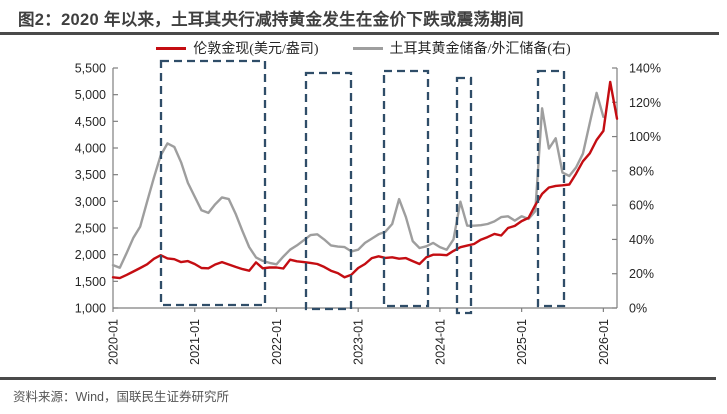 The height and width of the screenshot is (414, 727). Describe the element at coordinates (90, 95) in the screenshot. I see `left-axis-tick-label: 5,000` at that location.